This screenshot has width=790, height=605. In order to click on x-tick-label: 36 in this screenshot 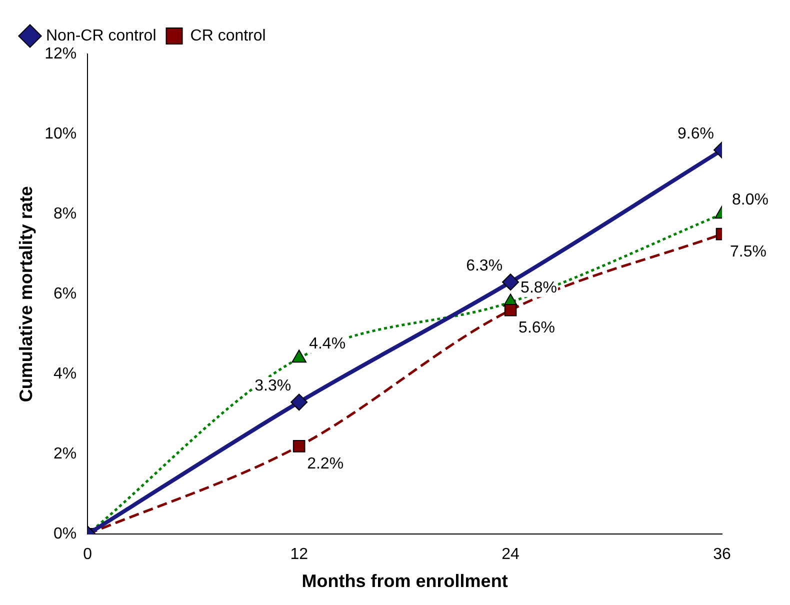, I will do `click(722, 555)`.